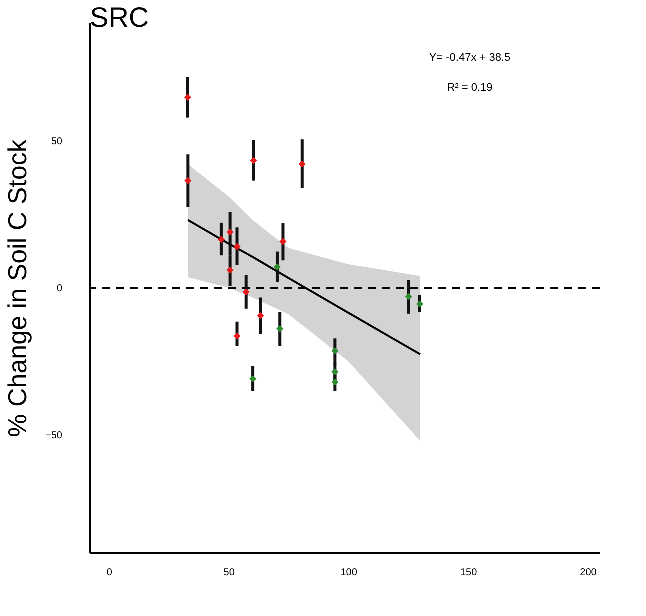 The width and height of the screenshot is (646, 616). Describe the element at coordinates (109, 573) in the screenshot. I see `x-tick-label: 0` at that location.